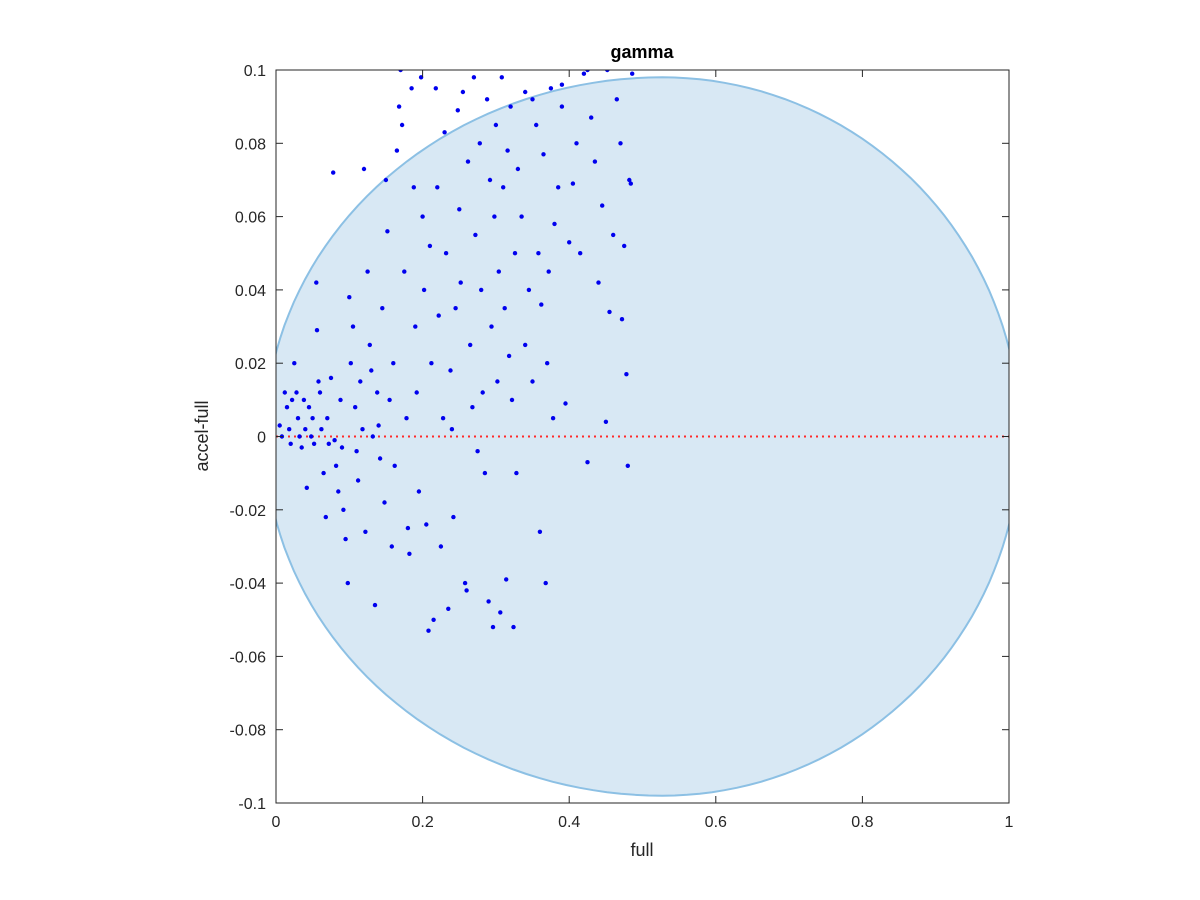  I want to click on x-axis-label: full, so click(641, 850).